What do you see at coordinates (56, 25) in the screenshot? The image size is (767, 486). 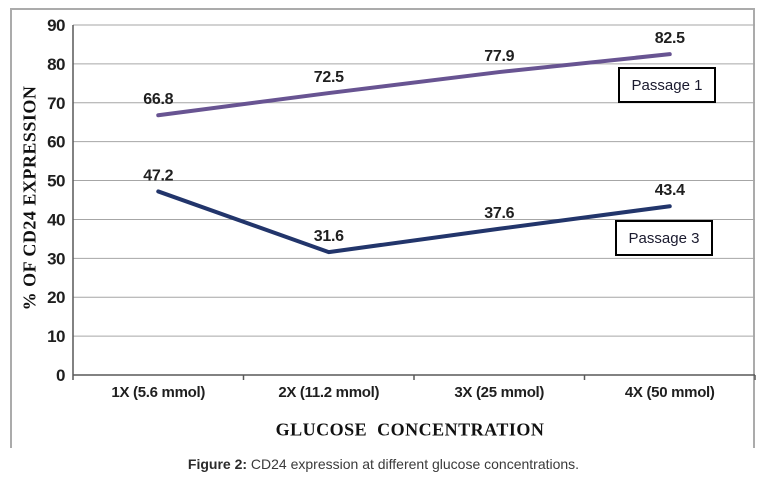 I see `y-tick-label: 90` at bounding box center [56, 25].